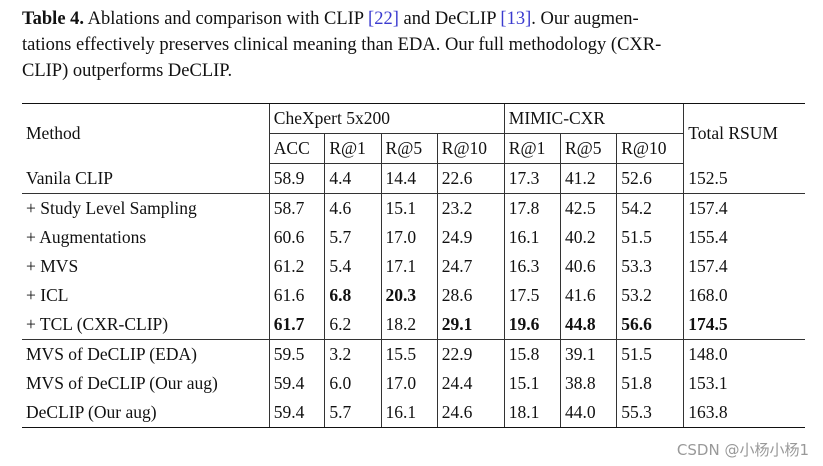 This screenshot has height=466, width=823. I want to click on table-cell: 40.6, so click(588, 266).